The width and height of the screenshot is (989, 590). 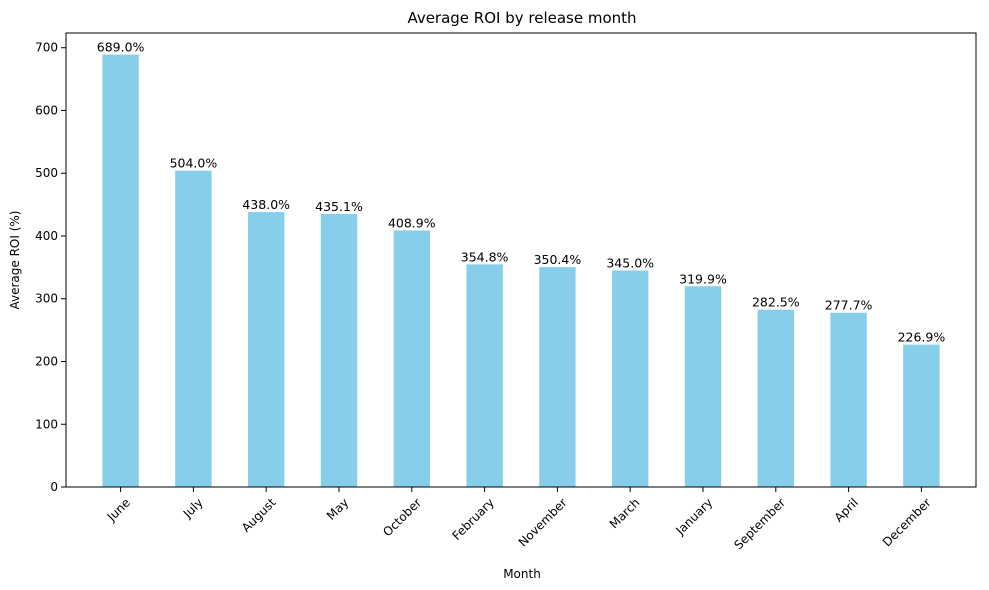 I want to click on data-label-may: 435.1%, so click(x=339, y=206).